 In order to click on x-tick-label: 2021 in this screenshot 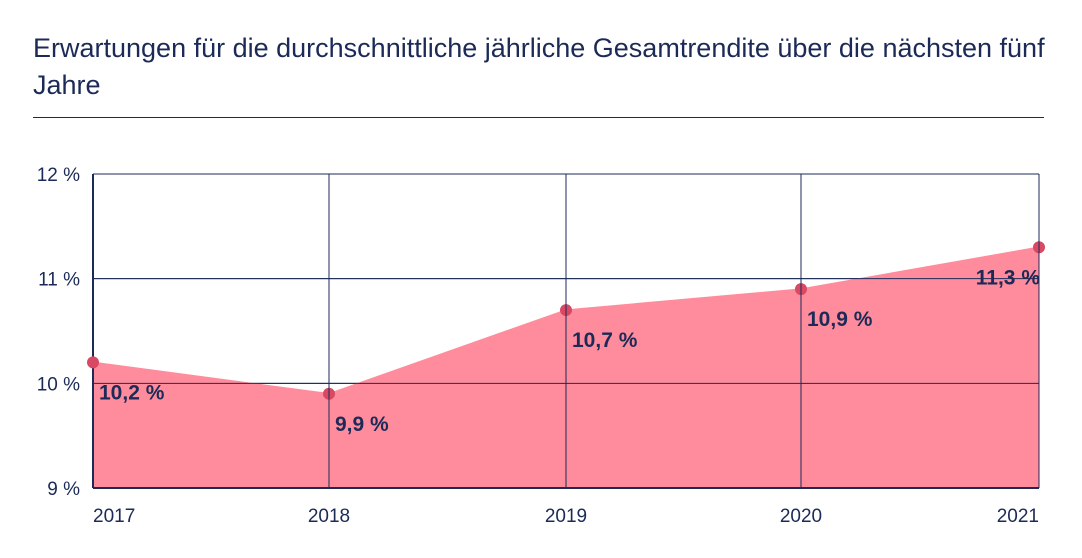, I will do `click(1018, 516)`.